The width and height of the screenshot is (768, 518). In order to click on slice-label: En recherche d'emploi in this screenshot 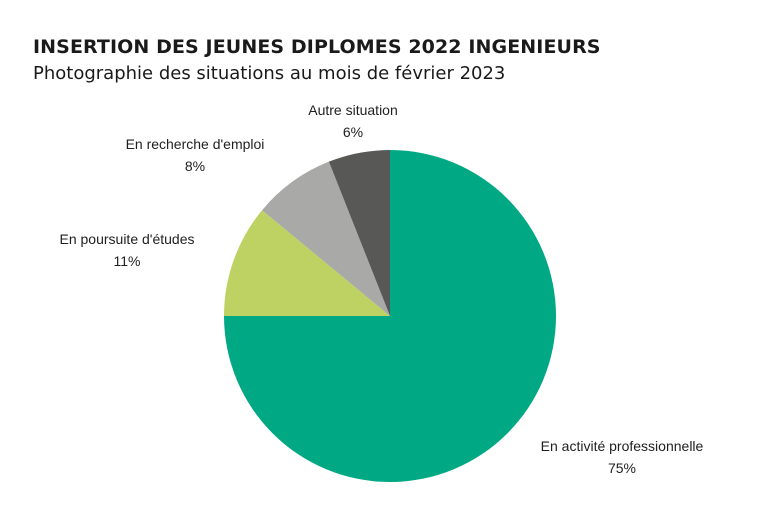, I will do `click(195, 144)`.